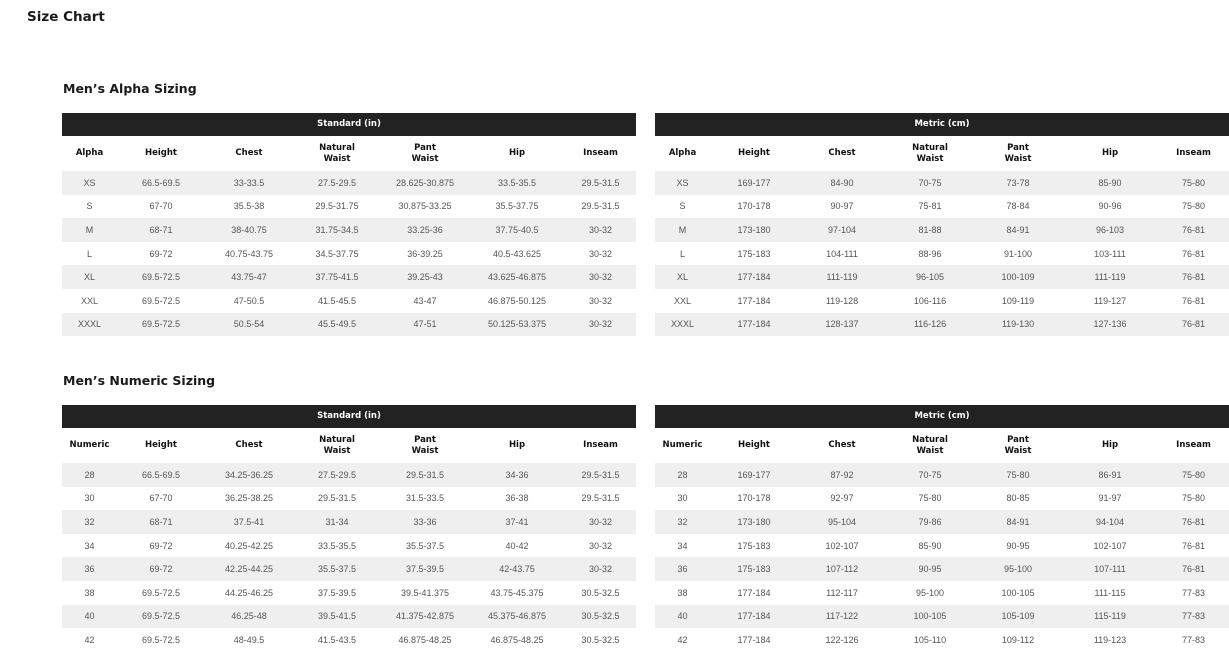 The height and width of the screenshot is (672, 1229). What do you see at coordinates (89, 153) in the screenshot?
I see `column-header: Alpha` at bounding box center [89, 153].